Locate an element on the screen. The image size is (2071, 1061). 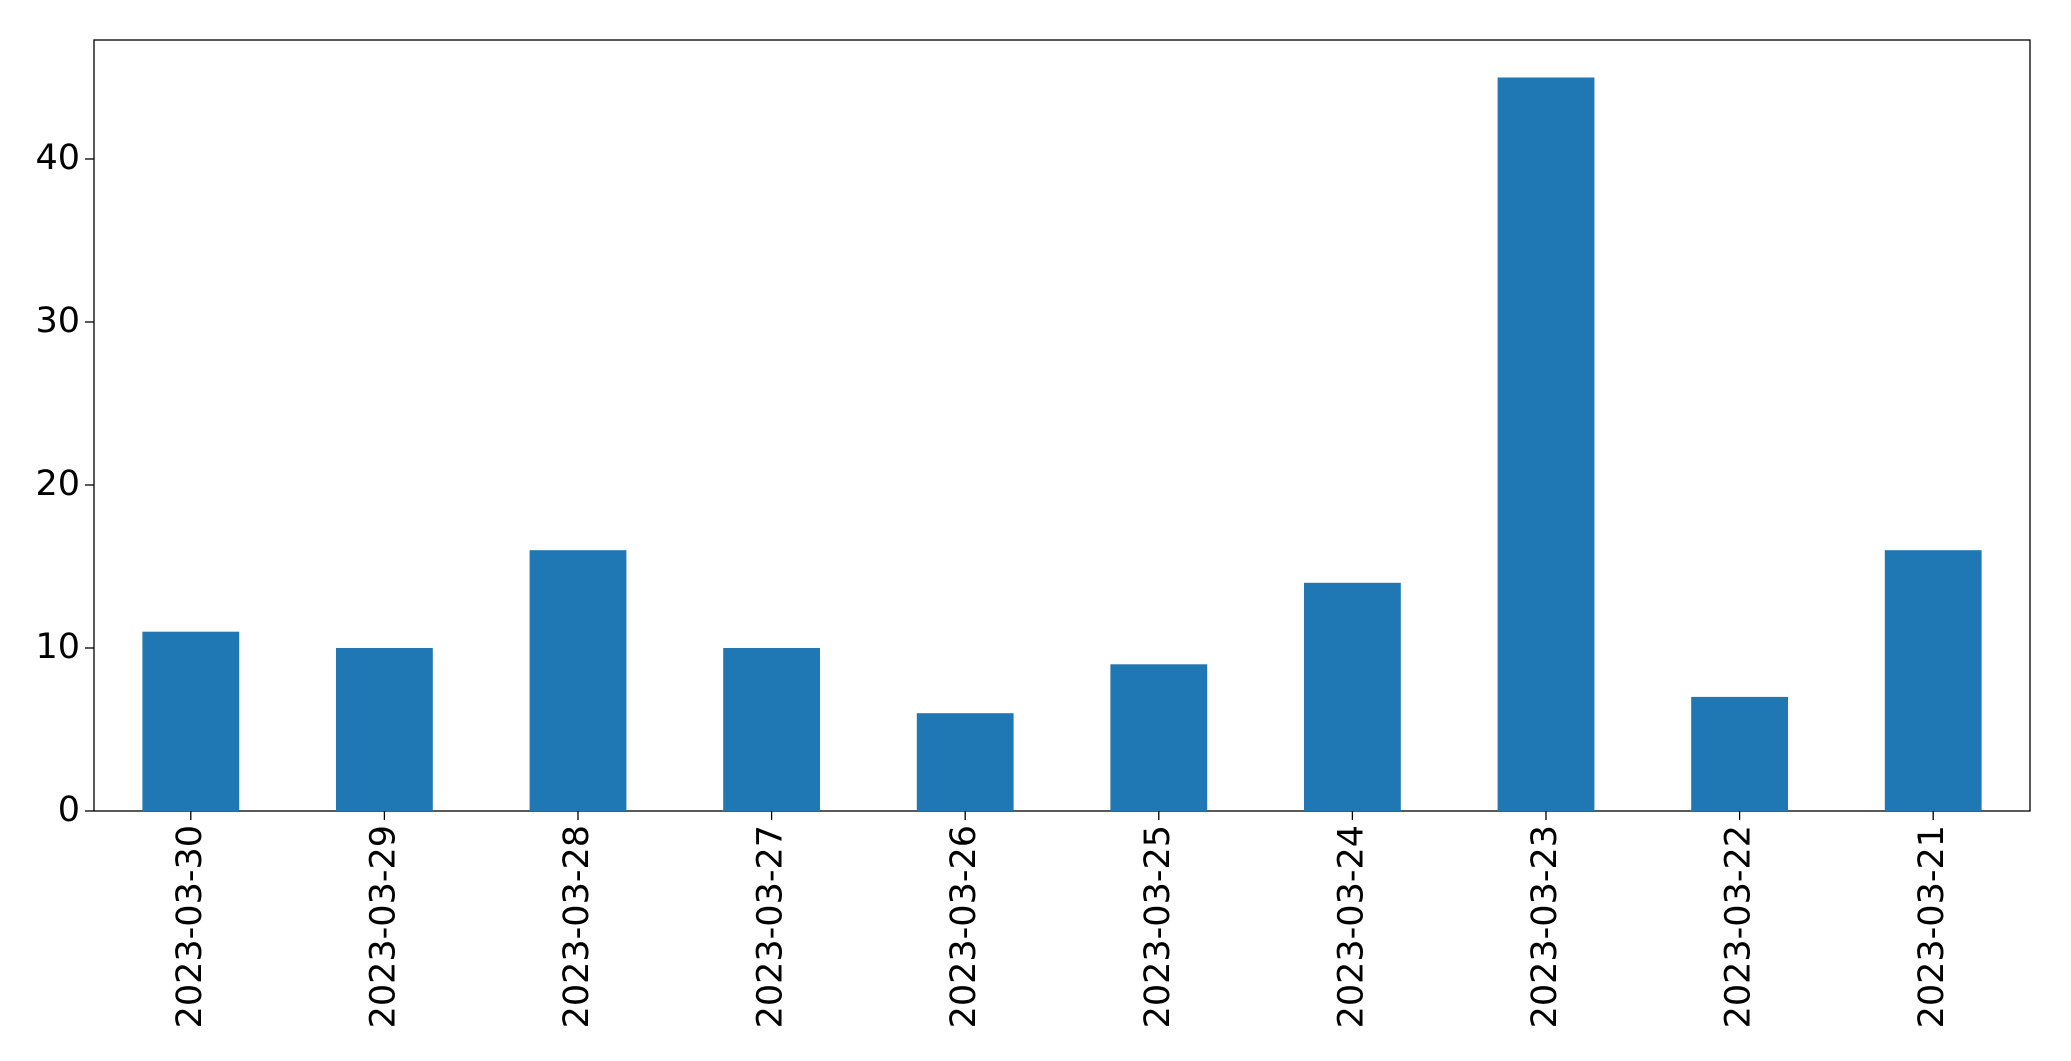
x-tick-label: 2023-03-27 is located at coordinates (771, 926).